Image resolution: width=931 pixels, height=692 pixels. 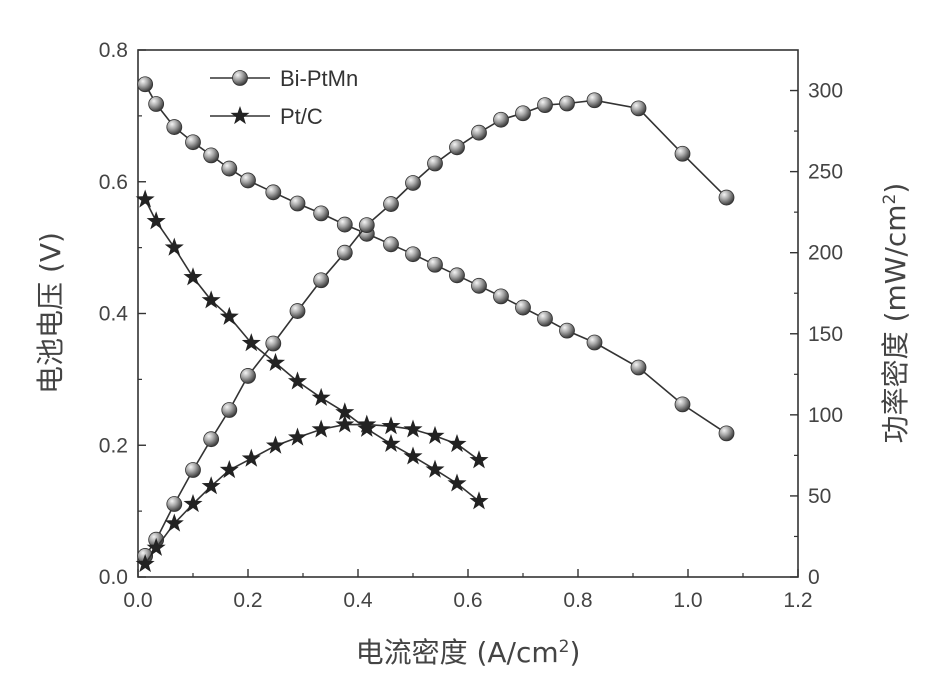 I want to click on y-left-tick-label: 0.4, so click(x=114, y=314).